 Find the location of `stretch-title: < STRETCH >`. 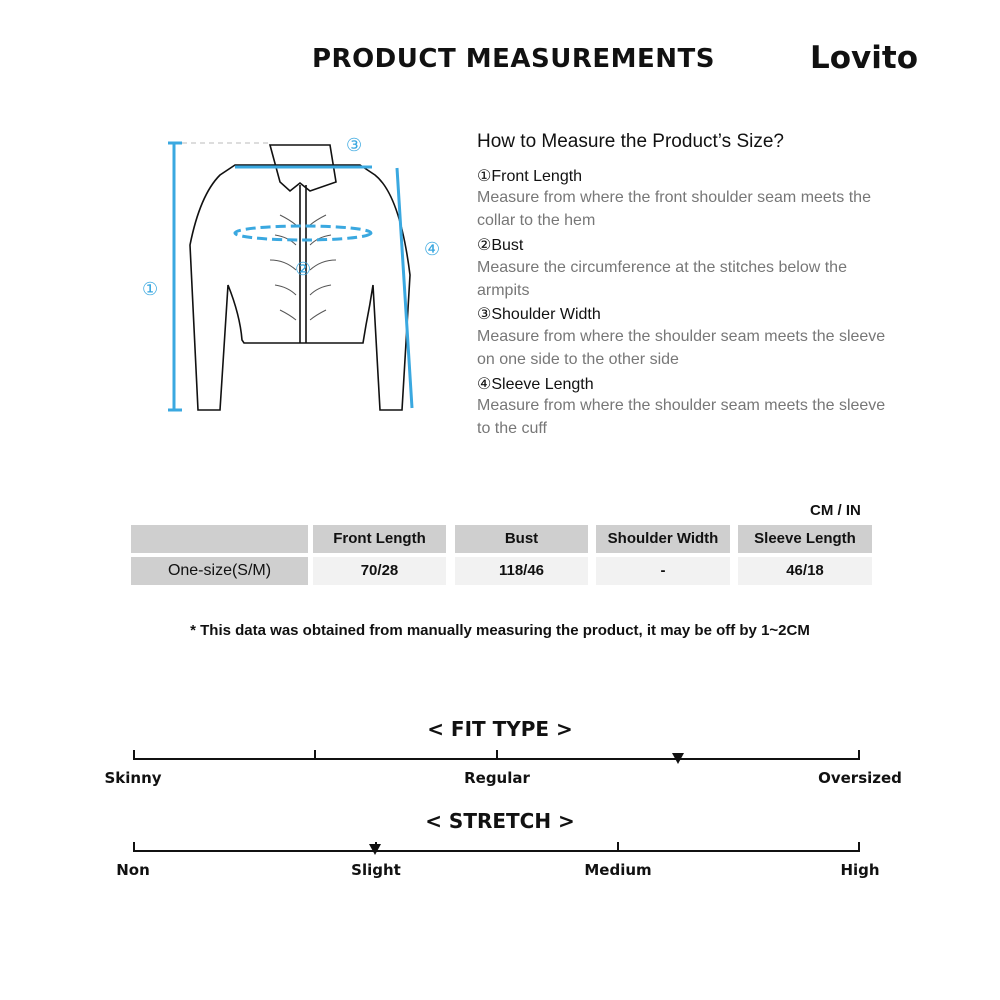

stretch-title: < STRETCH > is located at coordinates (500, 821).